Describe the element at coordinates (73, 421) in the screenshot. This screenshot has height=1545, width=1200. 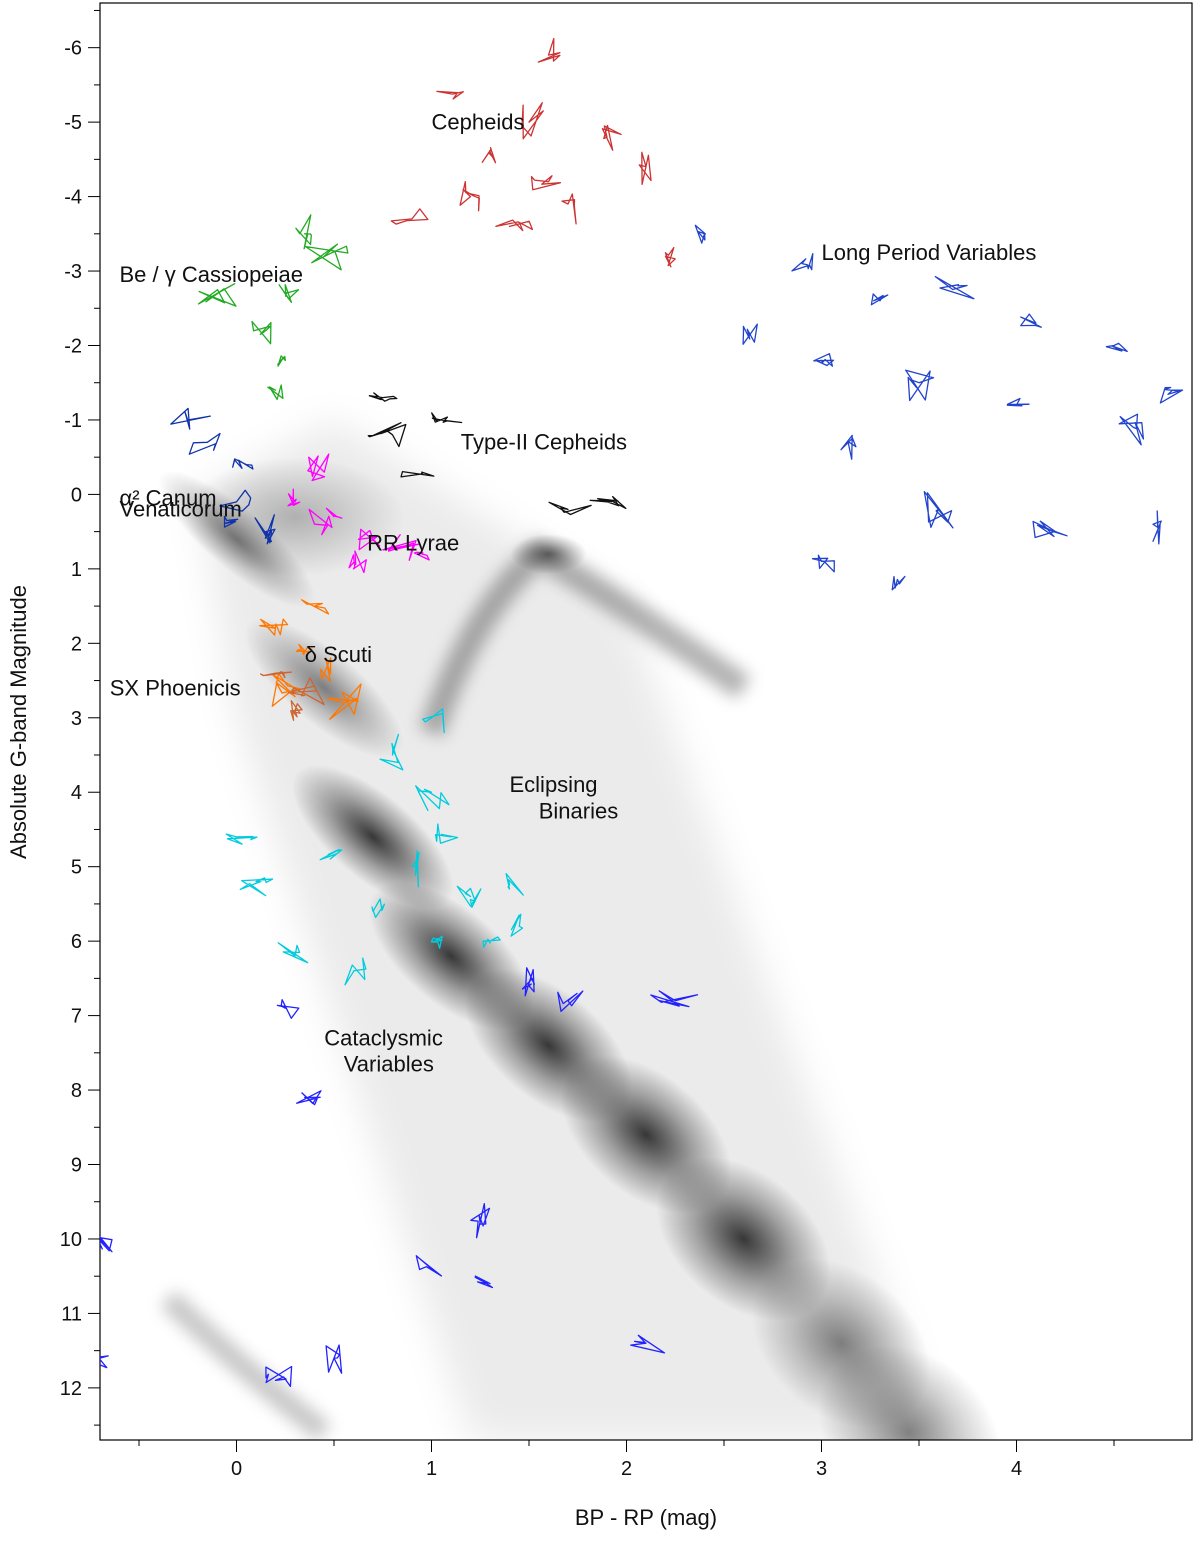
I see `y-tick-label: -1` at that location.